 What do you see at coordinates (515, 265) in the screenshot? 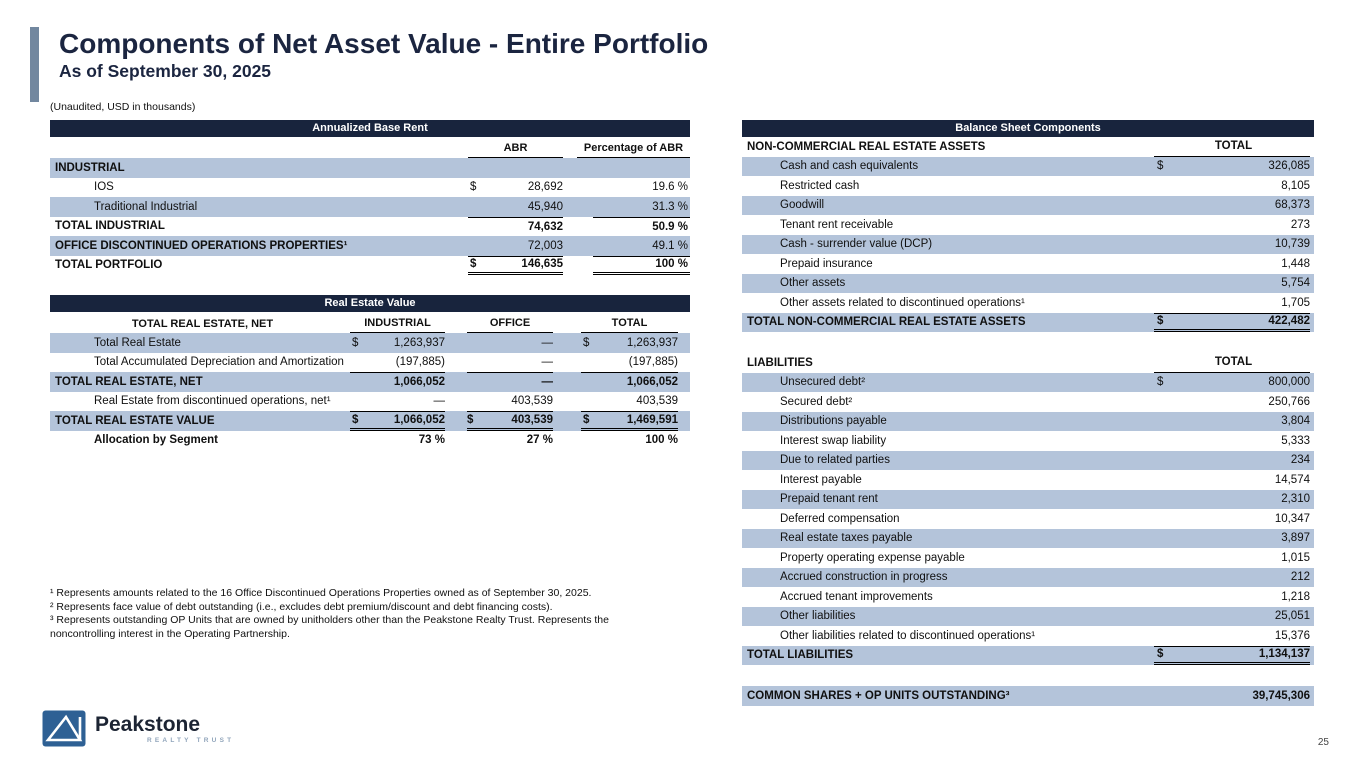
I see `abr-cell: $146,635` at bounding box center [515, 265].